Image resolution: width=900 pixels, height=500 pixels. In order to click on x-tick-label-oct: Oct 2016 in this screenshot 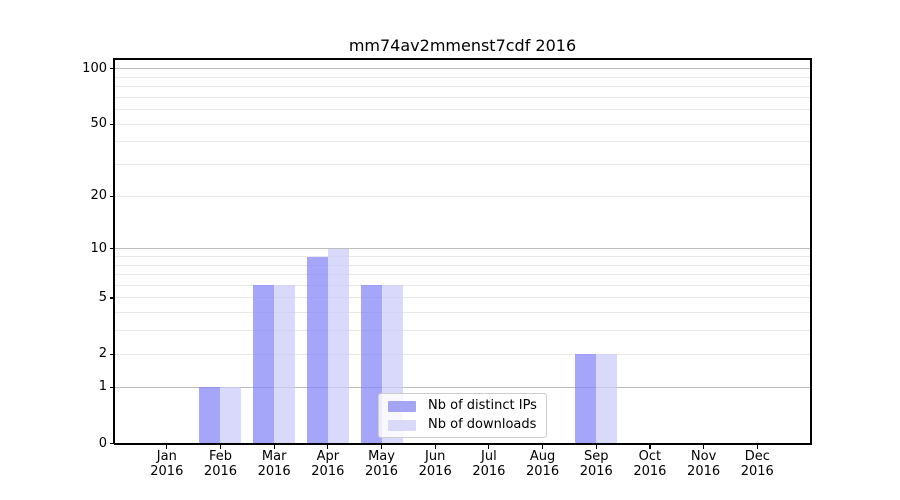, I will do `click(650, 464)`.